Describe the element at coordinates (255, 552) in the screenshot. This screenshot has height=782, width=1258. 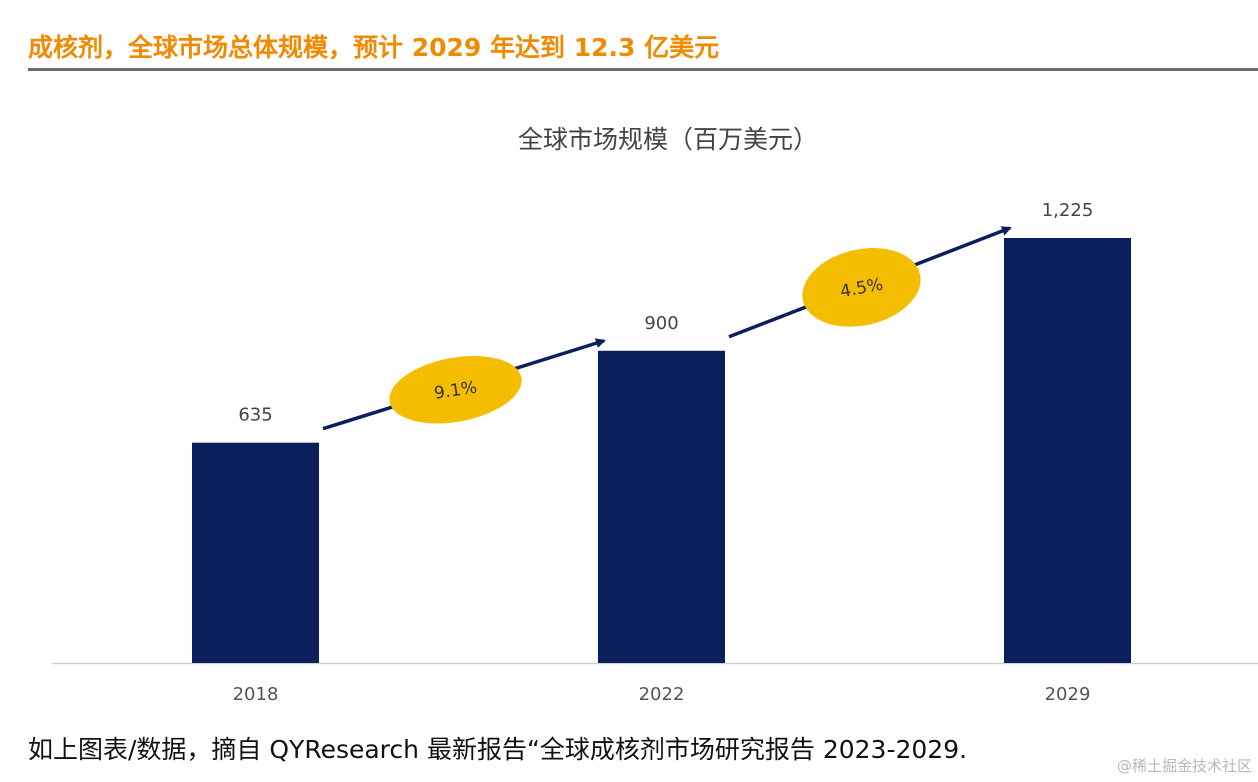
I see `bar-2018` at that location.